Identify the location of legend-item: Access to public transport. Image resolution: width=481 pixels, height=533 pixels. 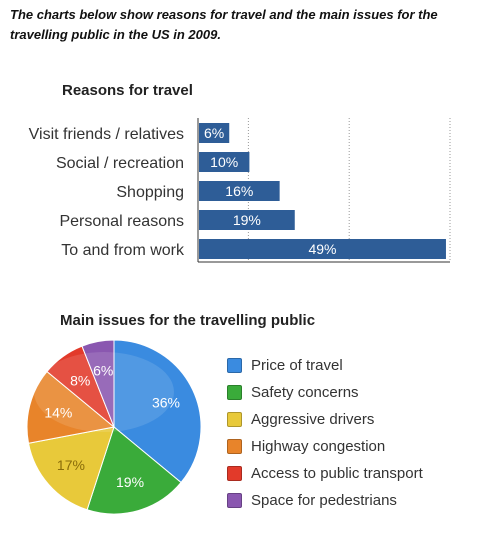
(325, 473).